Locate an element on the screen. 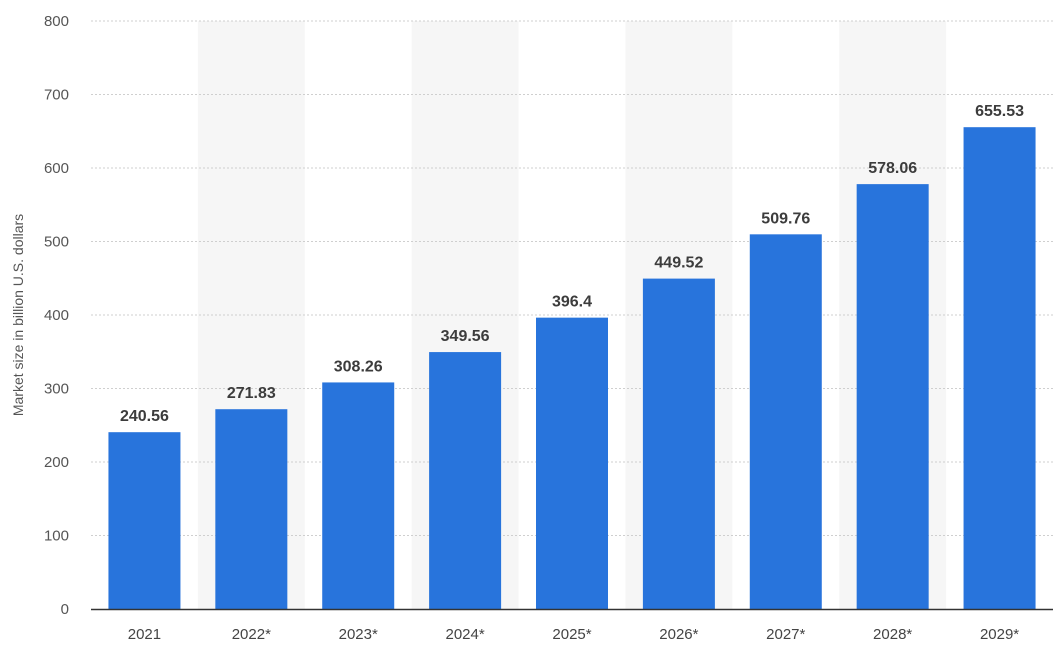 The width and height of the screenshot is (1053, 655). bar-value-label: 655.53 is located at coordinates (999, 111).